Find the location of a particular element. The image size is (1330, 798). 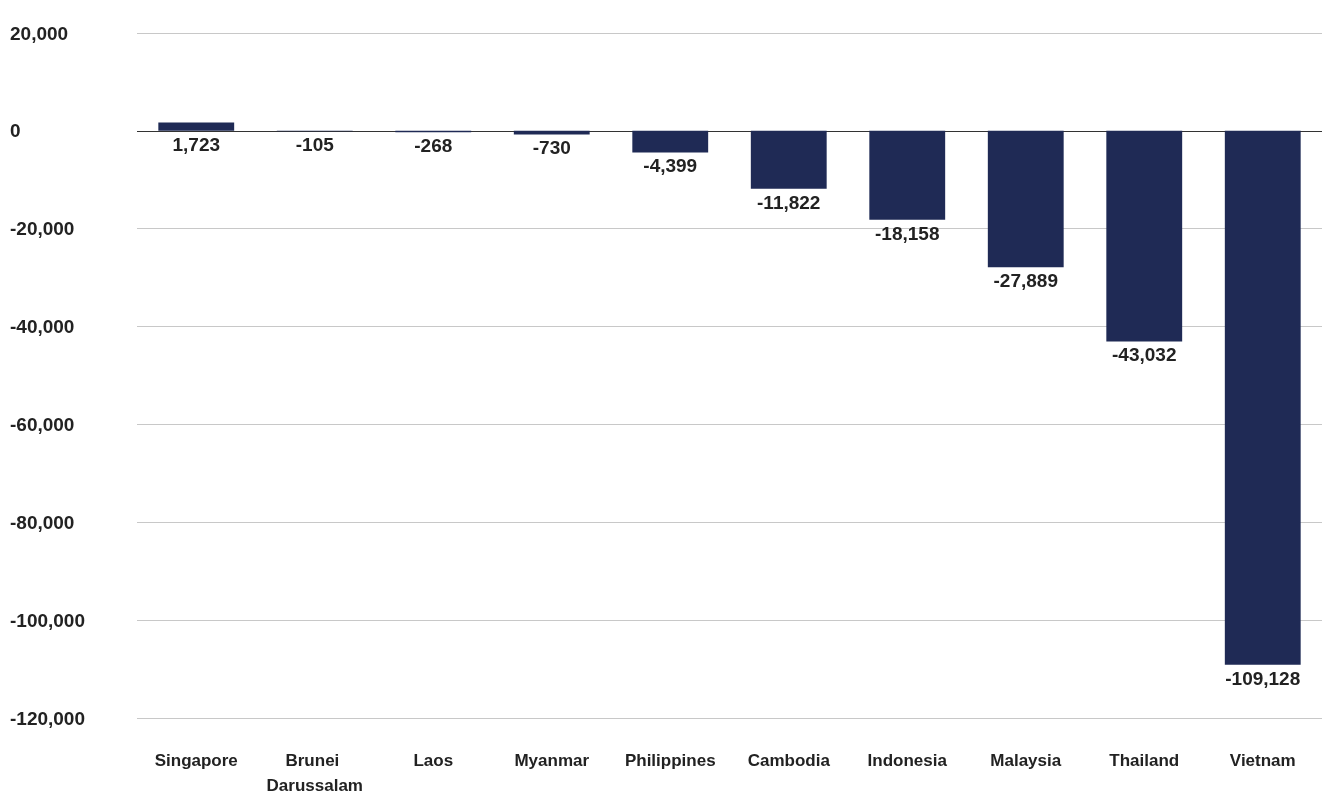

x-tick-label: Philippines is located at coordinates (670, 760).